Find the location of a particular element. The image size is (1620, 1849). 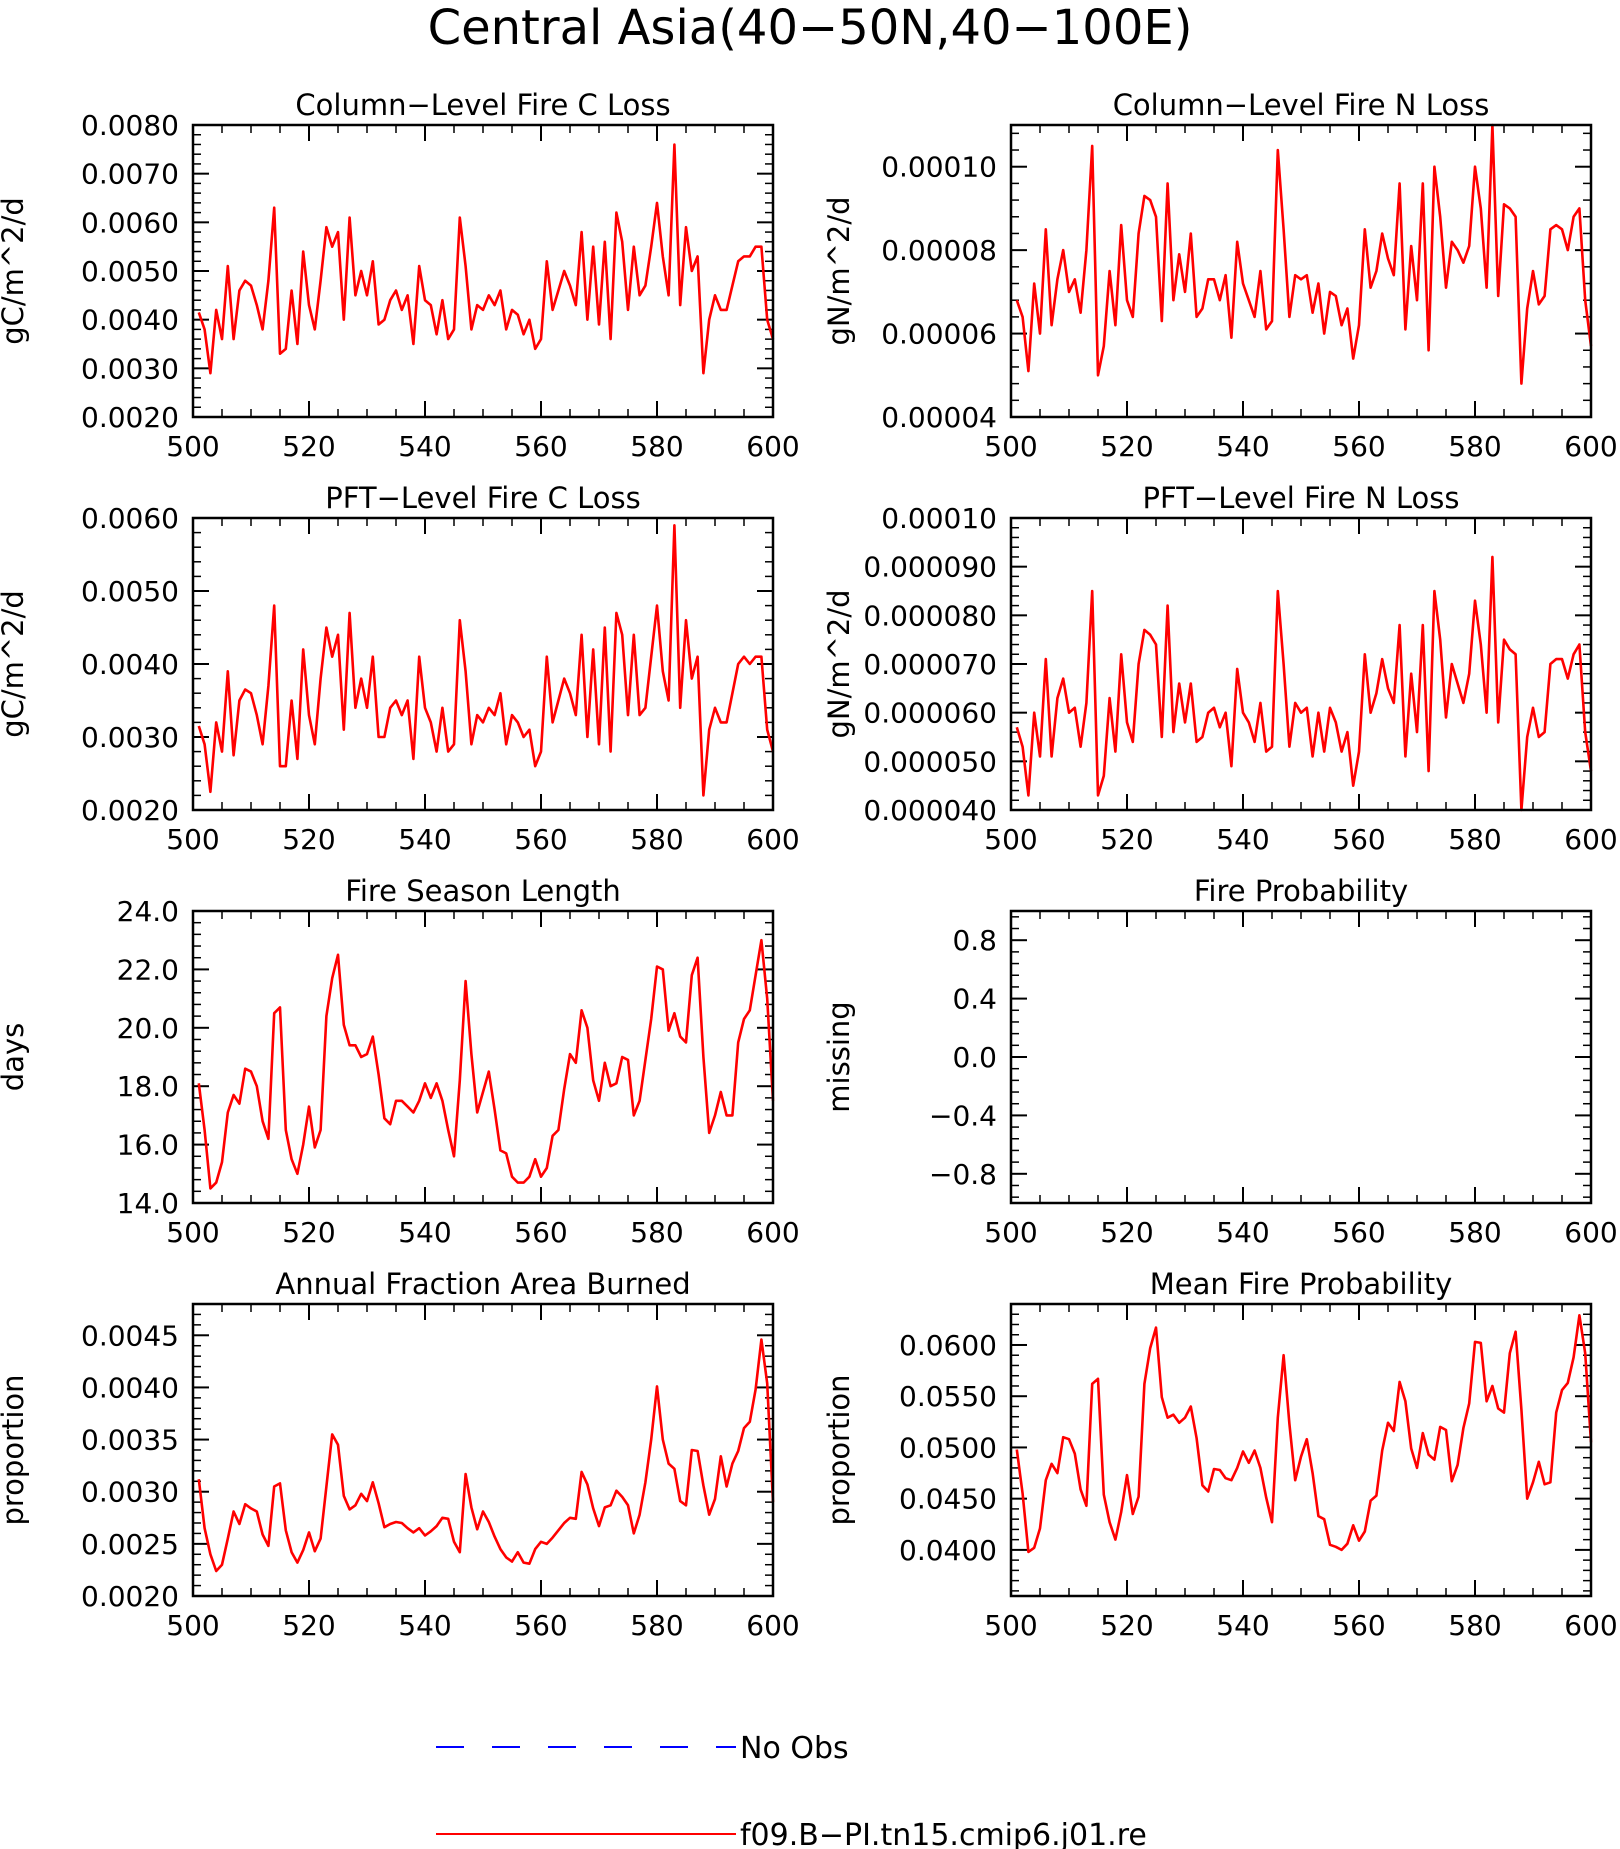

y-axis-label: gN/m^2/d is located at coordinates (839, 270).